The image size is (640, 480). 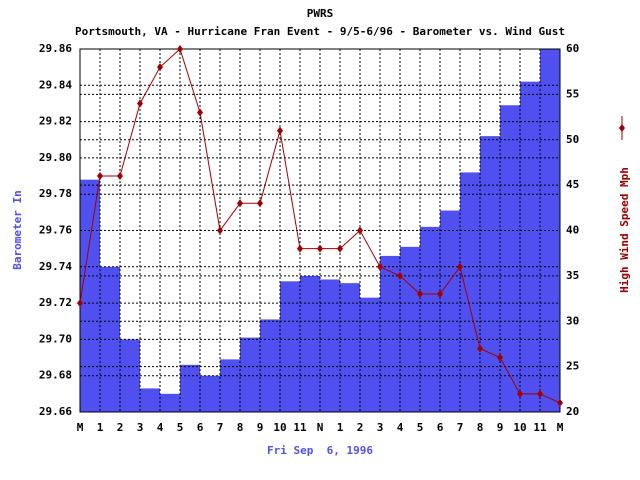 I want to click on chart-title: PWRS, so click(x=320, y=13).